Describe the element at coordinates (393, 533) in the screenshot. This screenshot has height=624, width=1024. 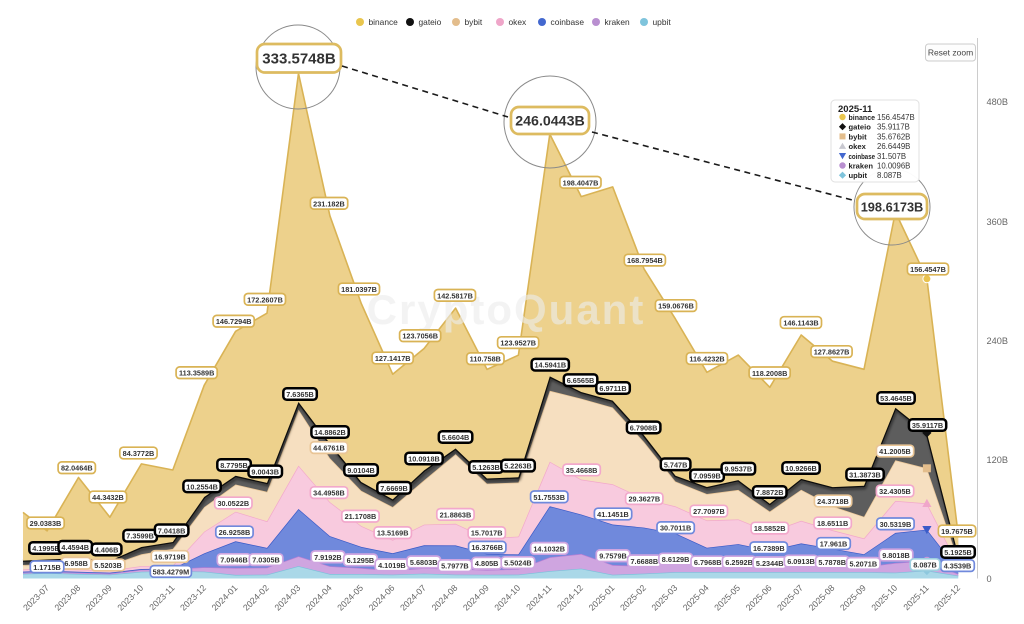
I see `svg-text: 13.5169B` at that location.